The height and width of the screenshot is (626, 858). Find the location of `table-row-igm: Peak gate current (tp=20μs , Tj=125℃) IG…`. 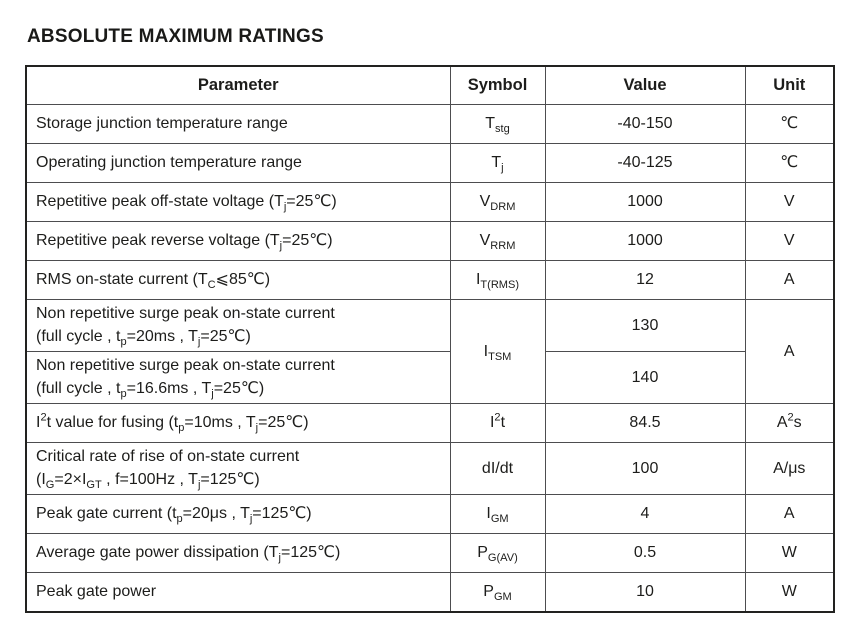

table-row-igm: Peak gate current (tp=20μs , Tj=125℃) IG… is located at coordinates (430, 513).